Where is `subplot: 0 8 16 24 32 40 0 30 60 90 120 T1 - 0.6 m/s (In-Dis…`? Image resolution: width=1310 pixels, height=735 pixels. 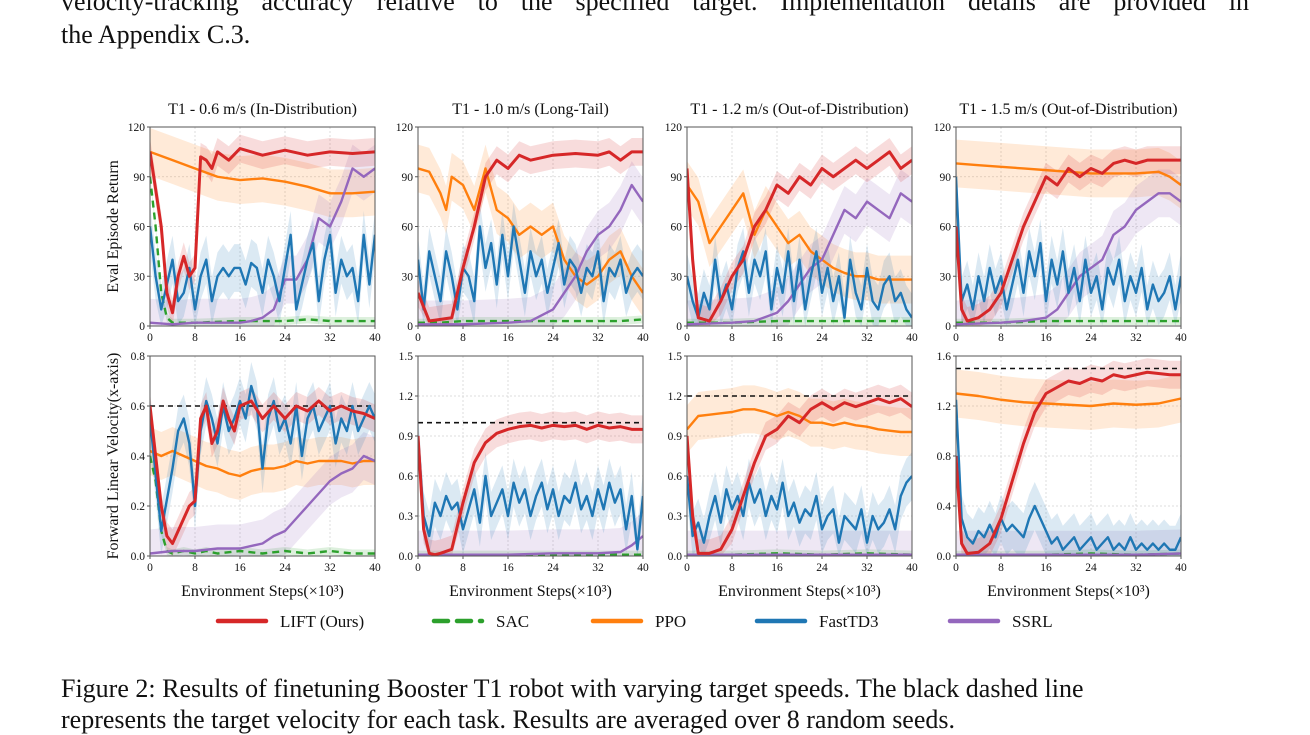 subplot: 0 8 16 24 32 40 0 30 60 90 120 T1 - 0.6 m/s (In-Dis… is located at coordinates (243, 222).